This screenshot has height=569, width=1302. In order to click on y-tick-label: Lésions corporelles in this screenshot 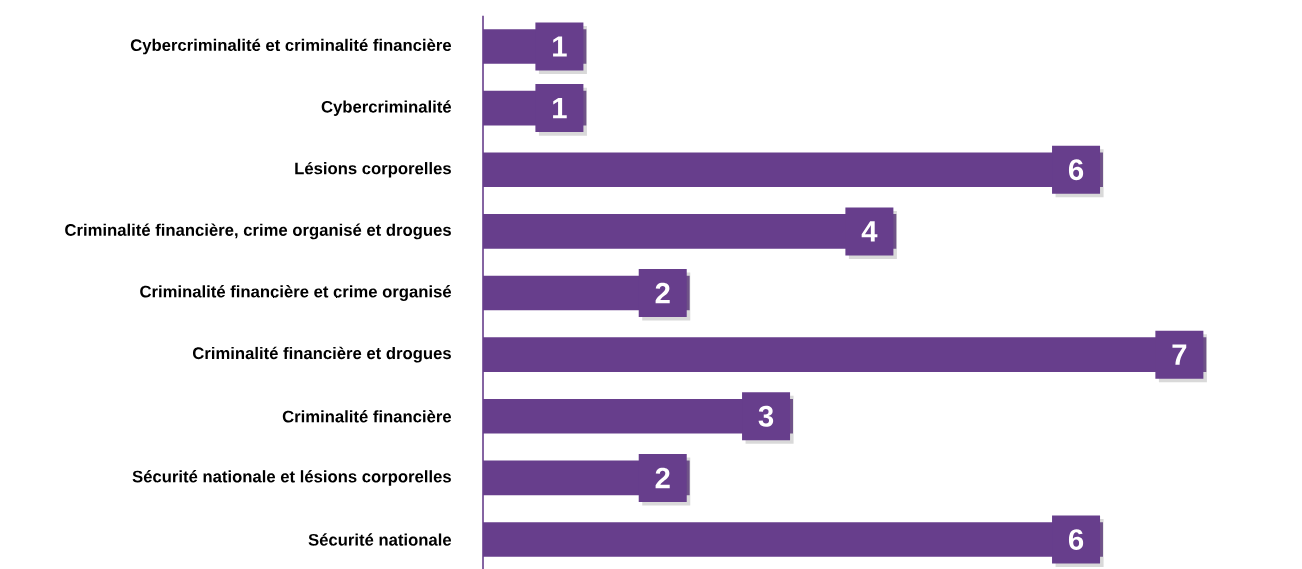, I will do `click(373, 169)`.